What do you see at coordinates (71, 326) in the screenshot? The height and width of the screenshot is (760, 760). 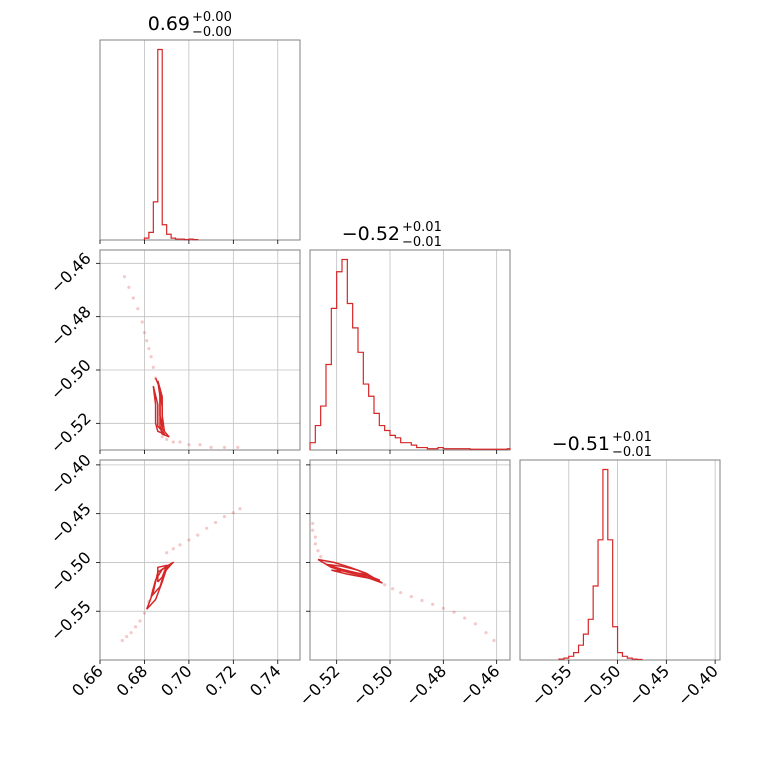 I see `y-tick-label: −0.48` at bounding box center [71, 326].